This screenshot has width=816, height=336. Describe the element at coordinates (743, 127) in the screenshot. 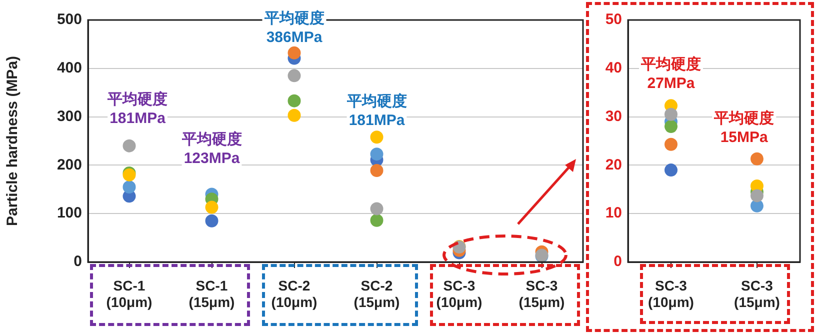

I see `annotation: 平均硬度 15MPa` at that location.